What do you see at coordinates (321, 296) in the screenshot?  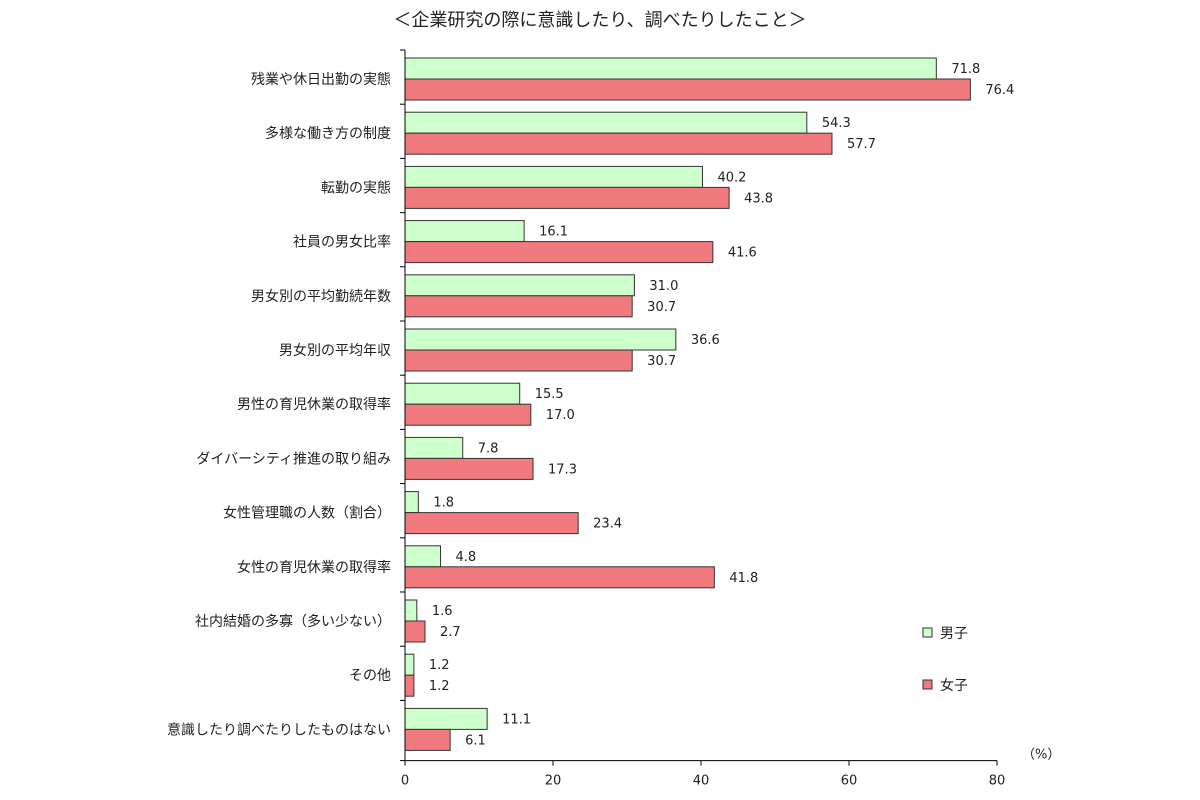 I see `category-label: 男女別の平均勤続年数` at bounding box center [321, 296].